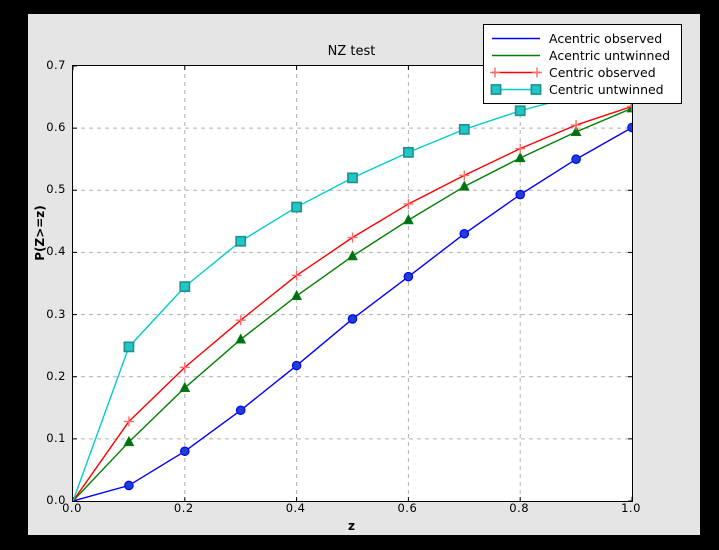  Describe the element at coordinates (631, 508) in the screenshot. I see `x-tick-label: 1.0` at that location.